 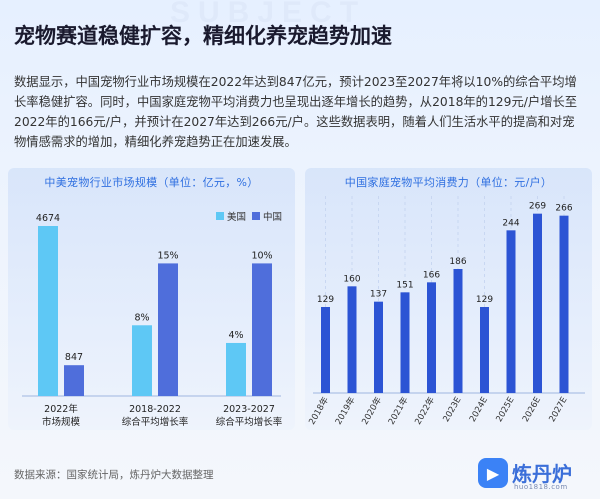 What do you see at coordinates (398, 411) in the screenshot?
I see `consumption-category-label: 2021年` at bounding box center [398, 411].